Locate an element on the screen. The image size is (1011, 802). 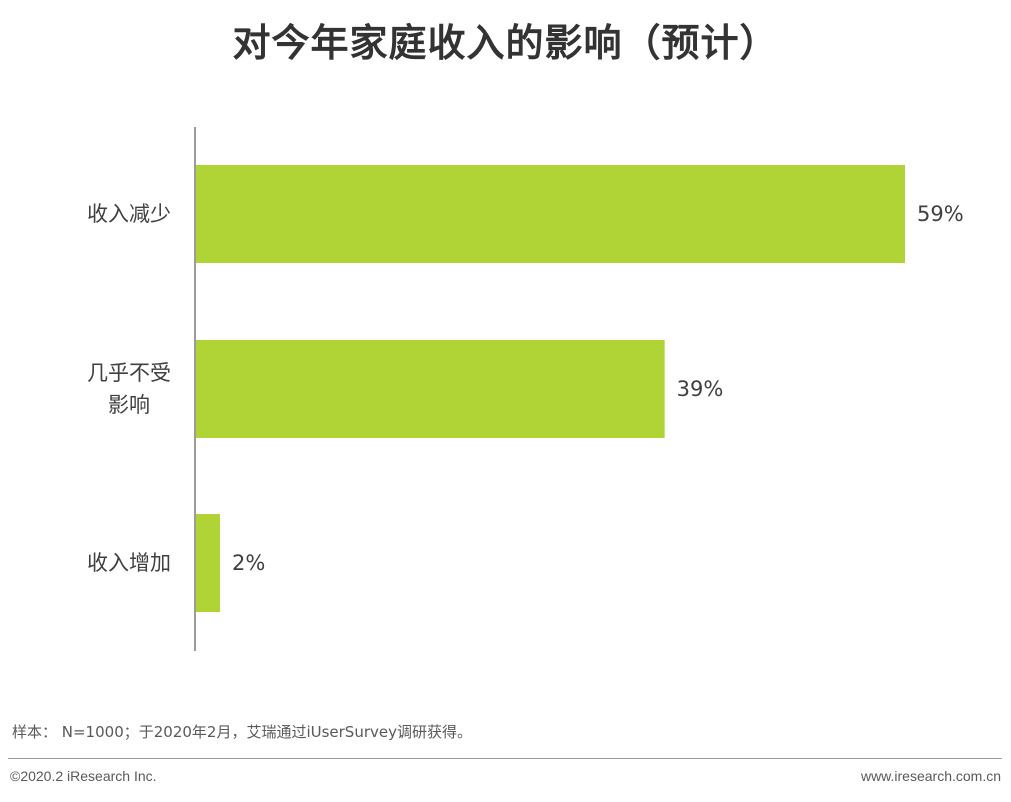
category-label-1-line-1: 影响 is located at coordinates (129, 405).